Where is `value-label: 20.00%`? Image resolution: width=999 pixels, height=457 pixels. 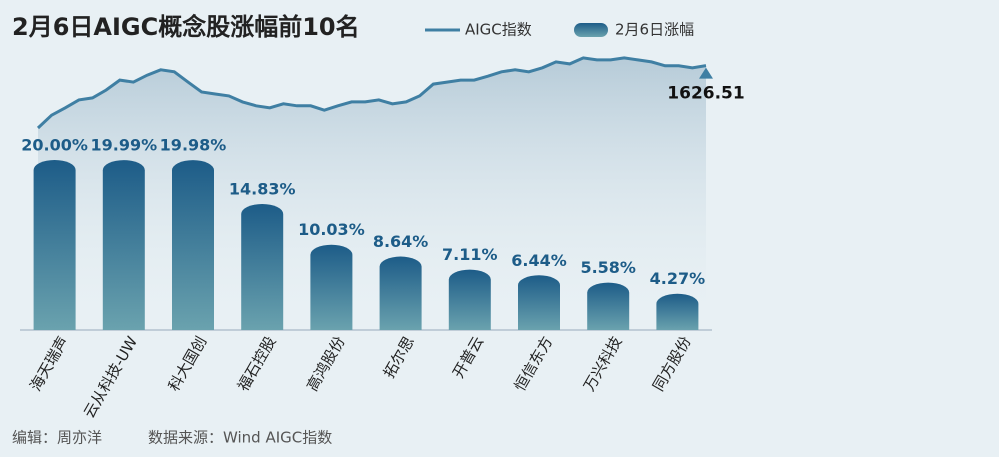
value-label: 20.00% is located at coordinates (54, 145).